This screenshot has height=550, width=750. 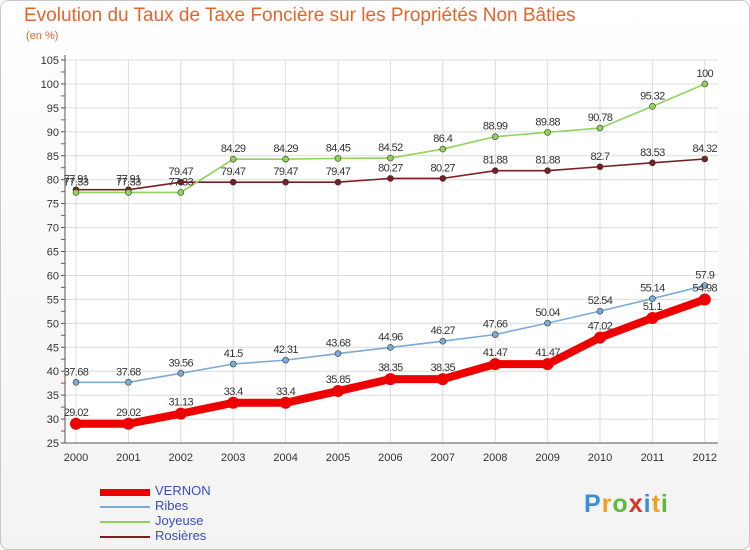 I want to click on data-label: 89.88, so click(x=547, y=122).